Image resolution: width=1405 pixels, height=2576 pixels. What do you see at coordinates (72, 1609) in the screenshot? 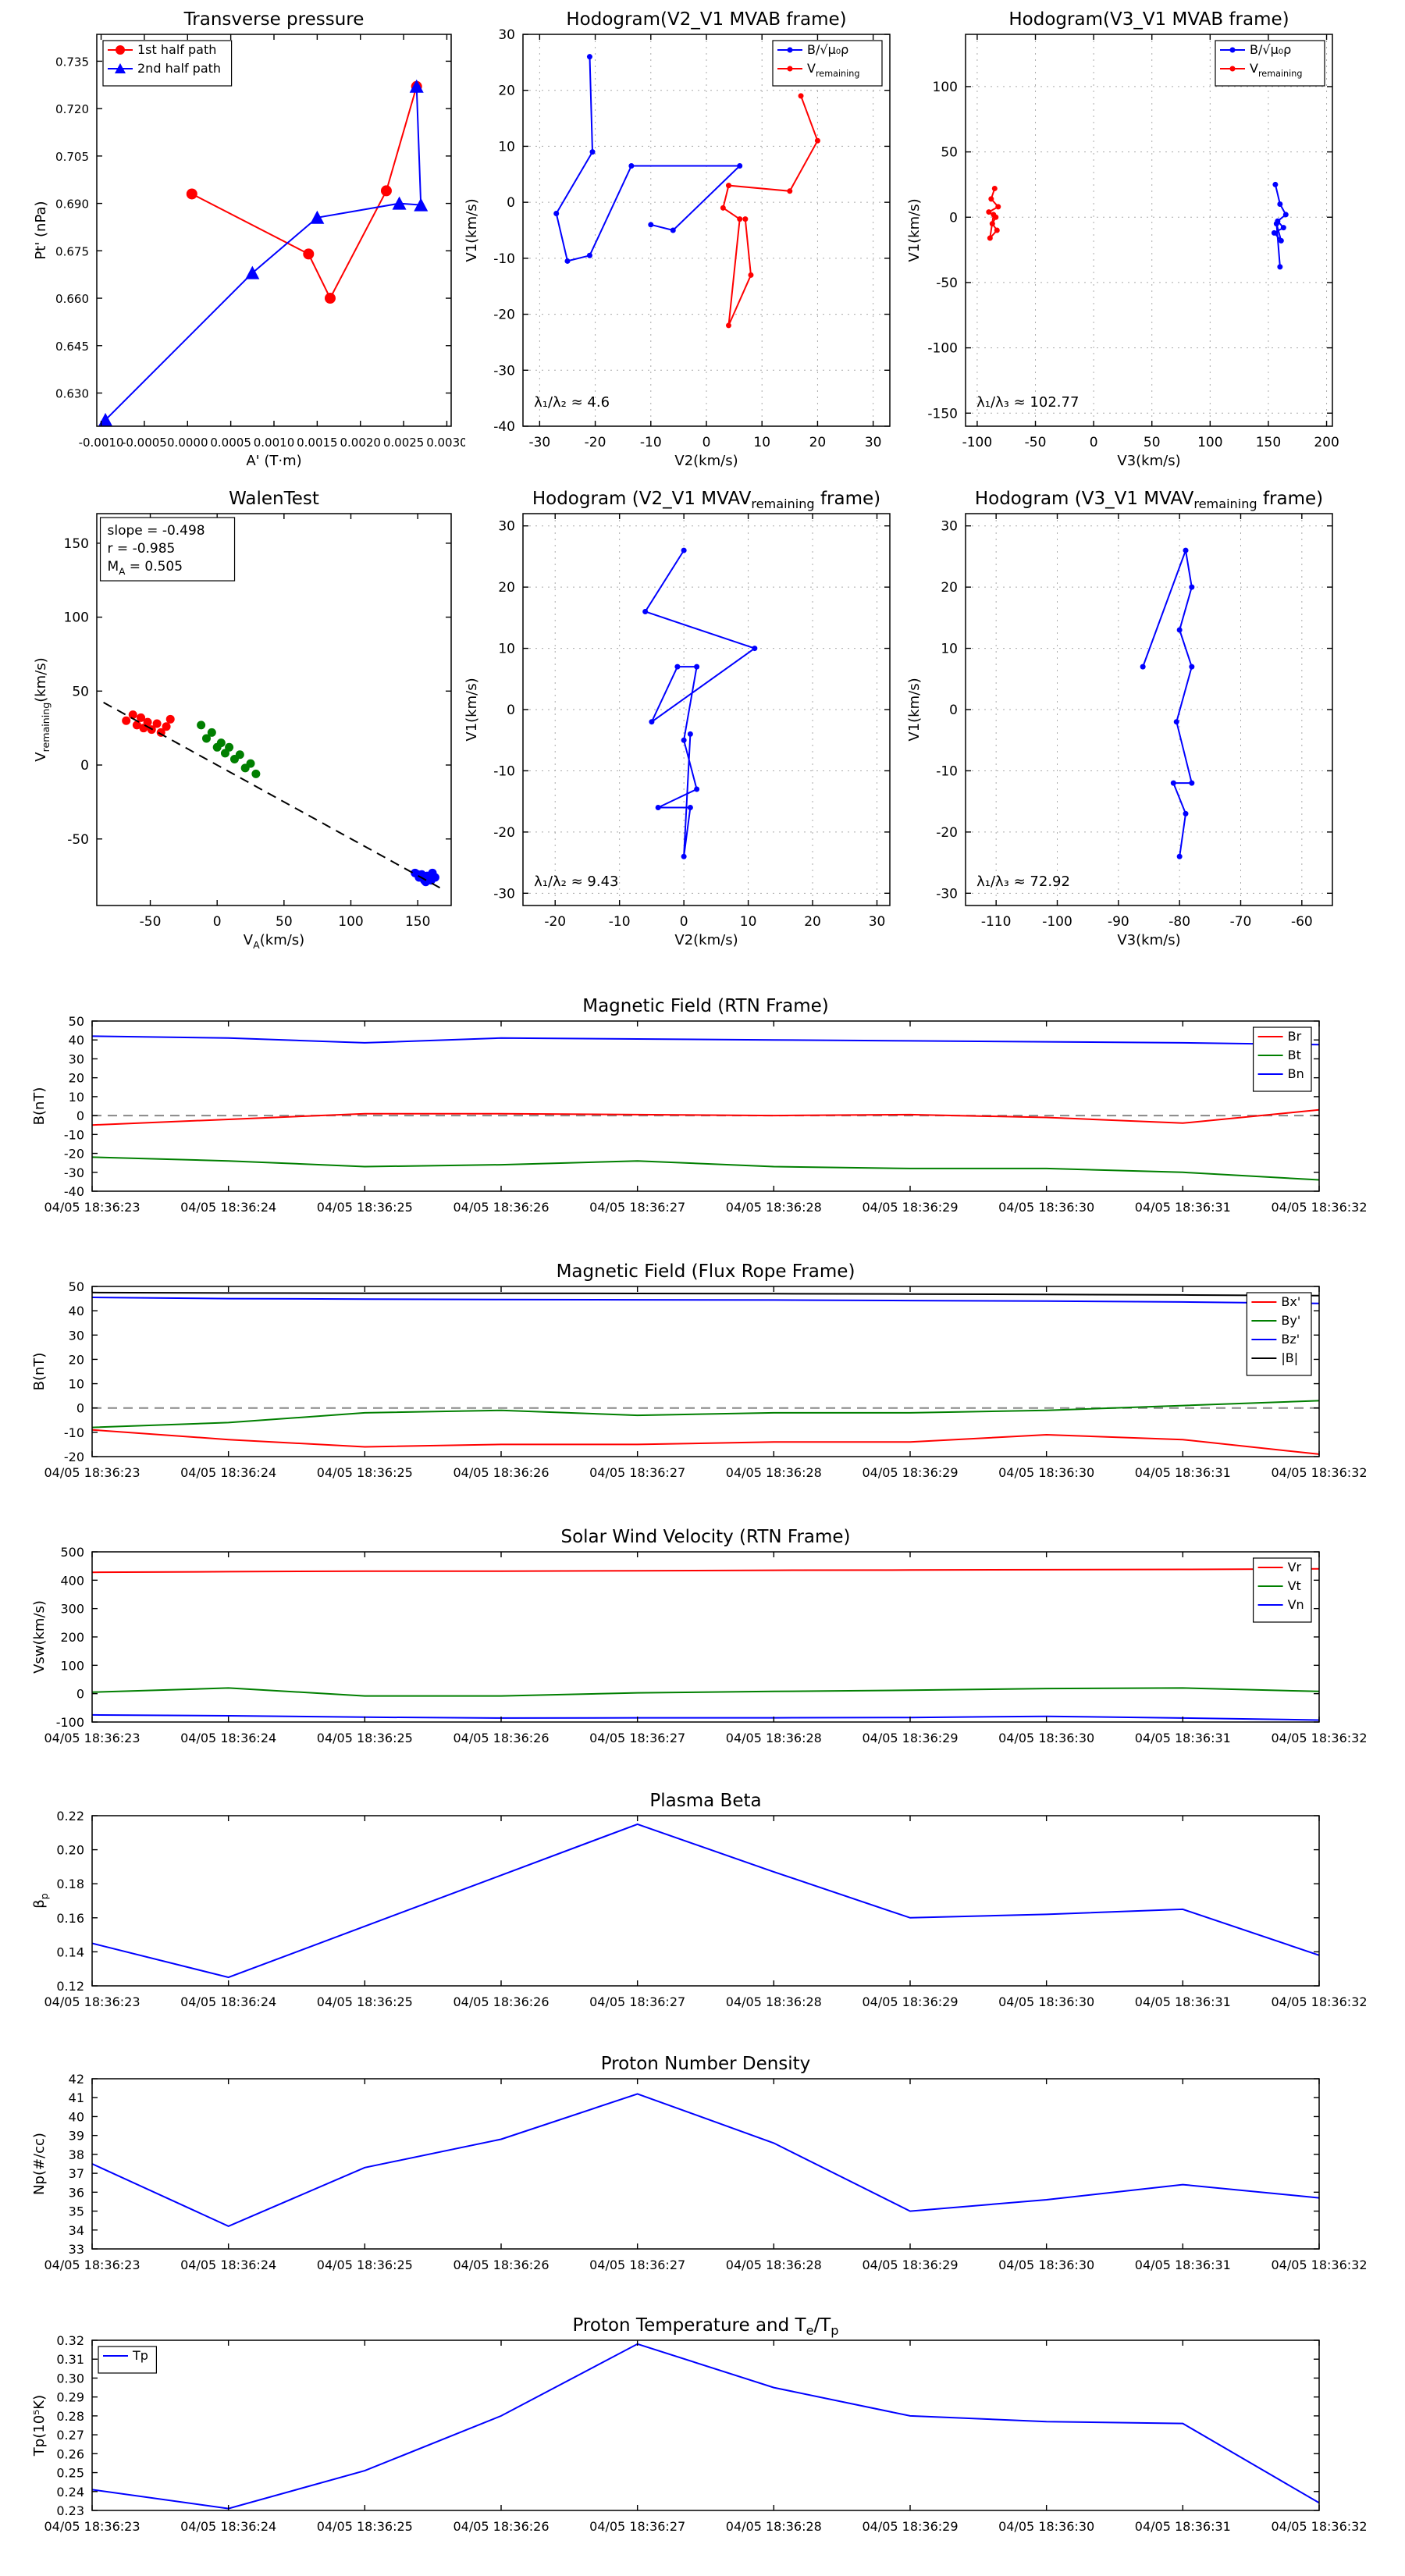
I see `svg-text: 300` at bounding box center [72, 1609].